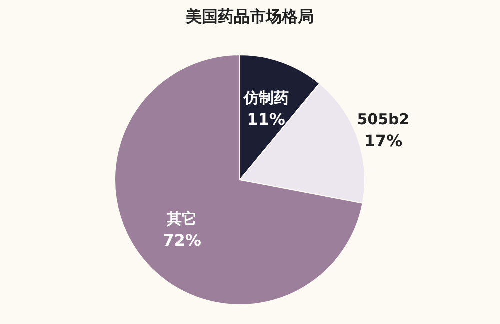 The height and width of the screenshot is (324, 500). What do you see at coordinates (265, 98) in the screenshot?
I see `slice-label: 仿制药` at bounding box center [265, 98].